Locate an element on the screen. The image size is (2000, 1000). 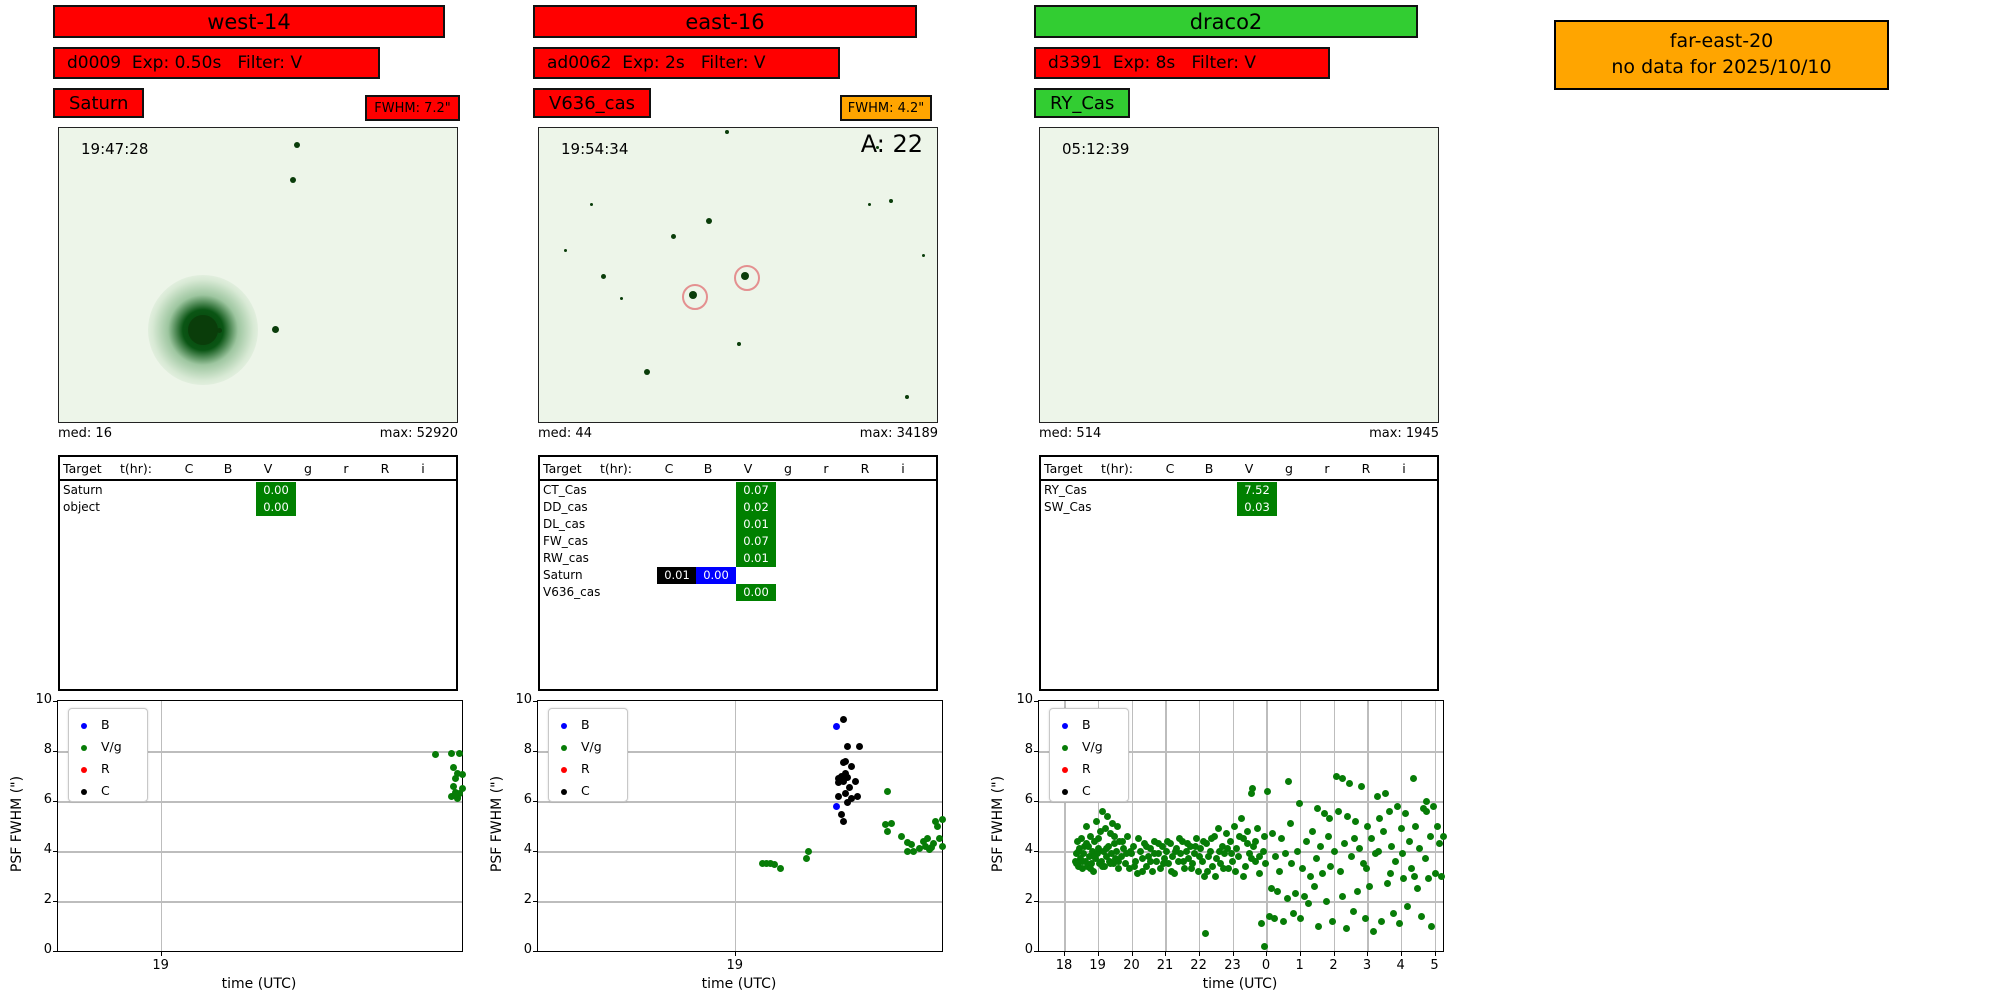
target-badge: Saturn is located at coordinates (99, 103).